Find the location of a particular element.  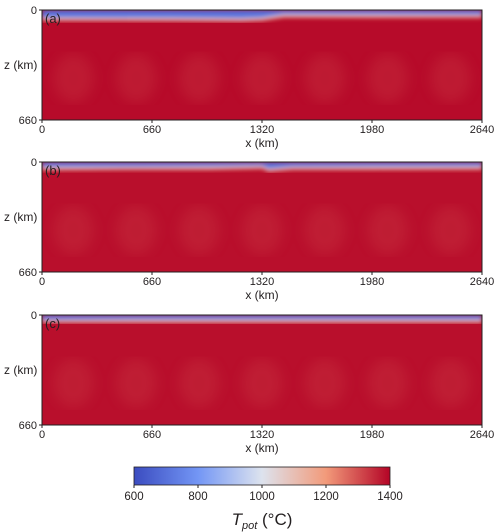

colorbar-label-unit: (°C) is located at coordinates (274, 519).